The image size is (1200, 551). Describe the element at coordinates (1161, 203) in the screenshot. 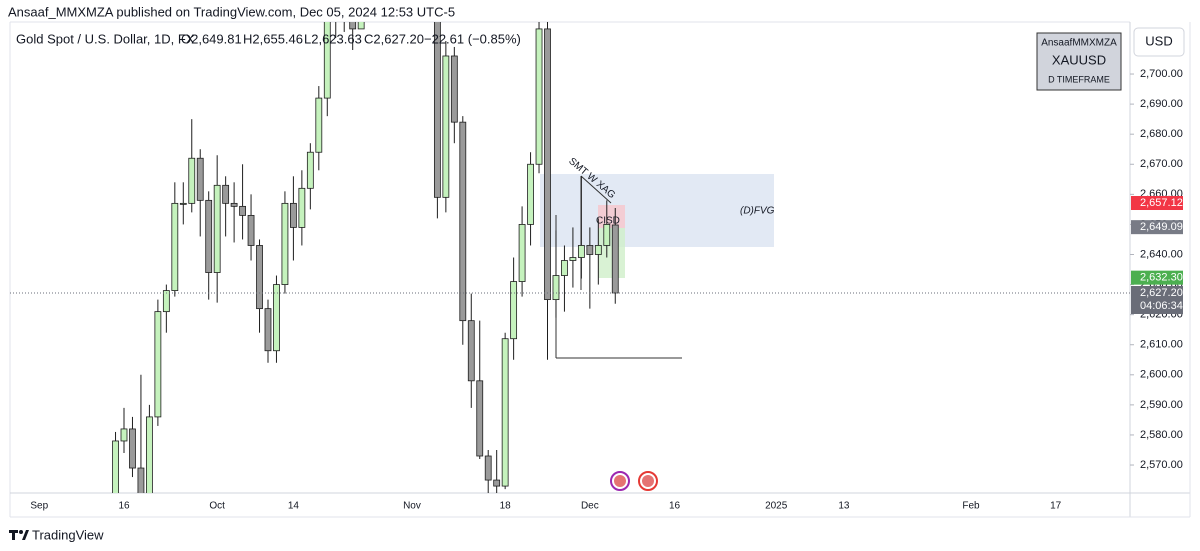

I see `price-label: 2,657.12` at that location.